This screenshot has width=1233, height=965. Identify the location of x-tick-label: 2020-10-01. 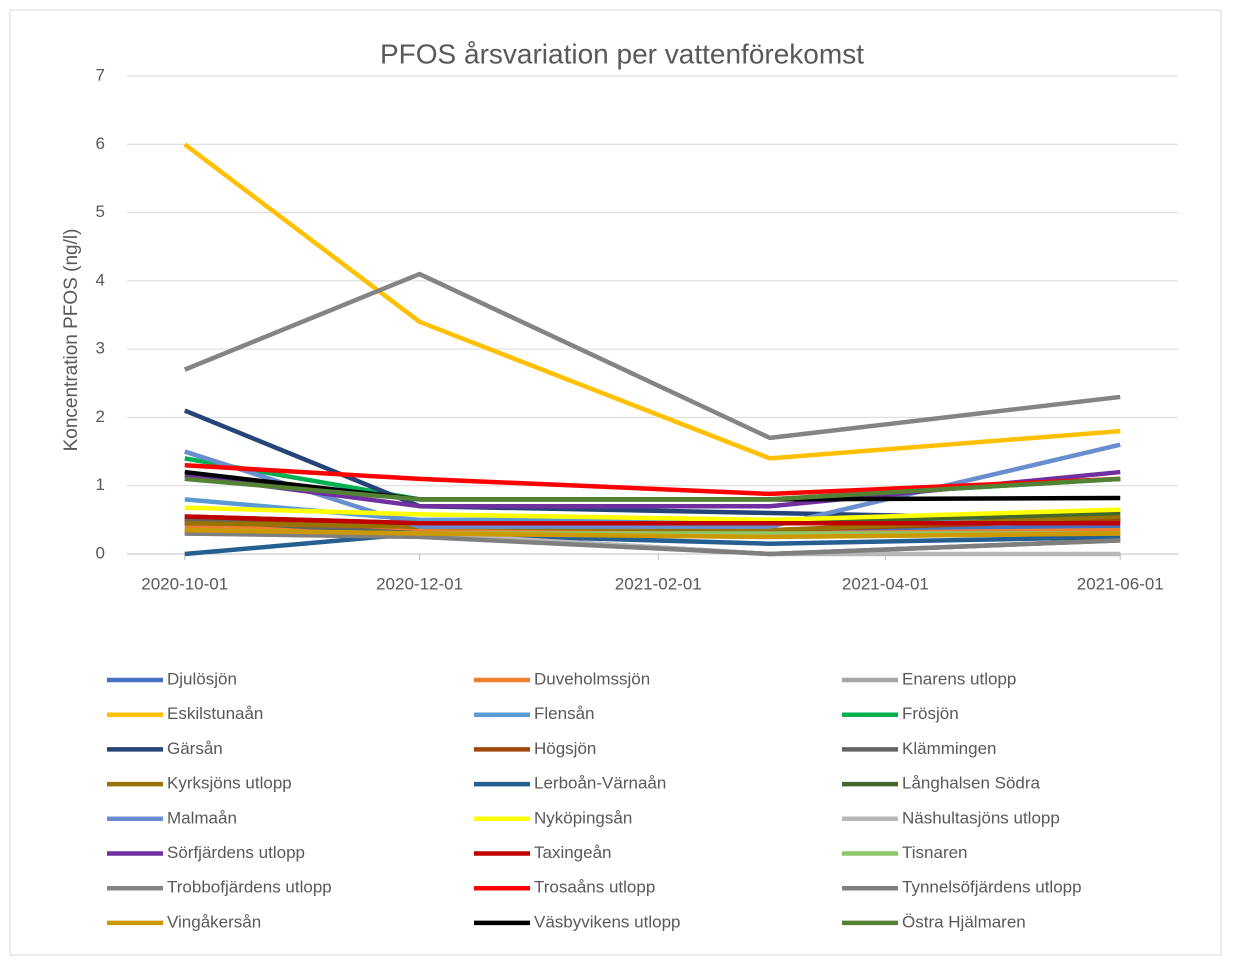
(184, 583).